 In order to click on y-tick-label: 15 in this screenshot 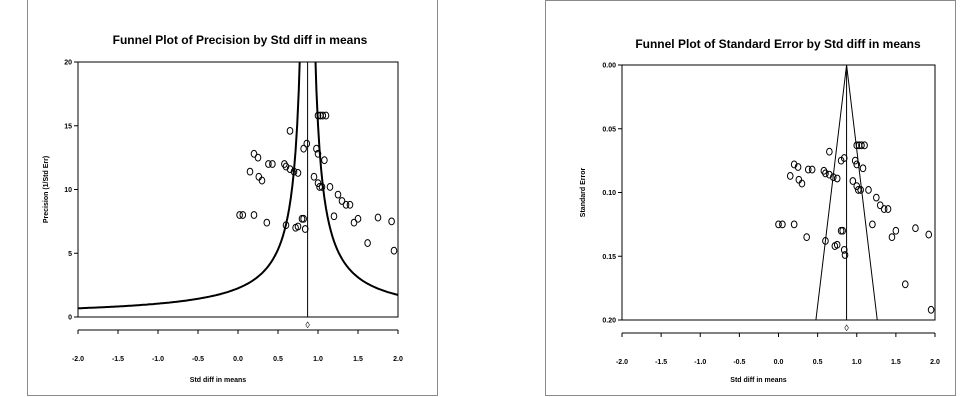, I will do `click(68, 126)`.